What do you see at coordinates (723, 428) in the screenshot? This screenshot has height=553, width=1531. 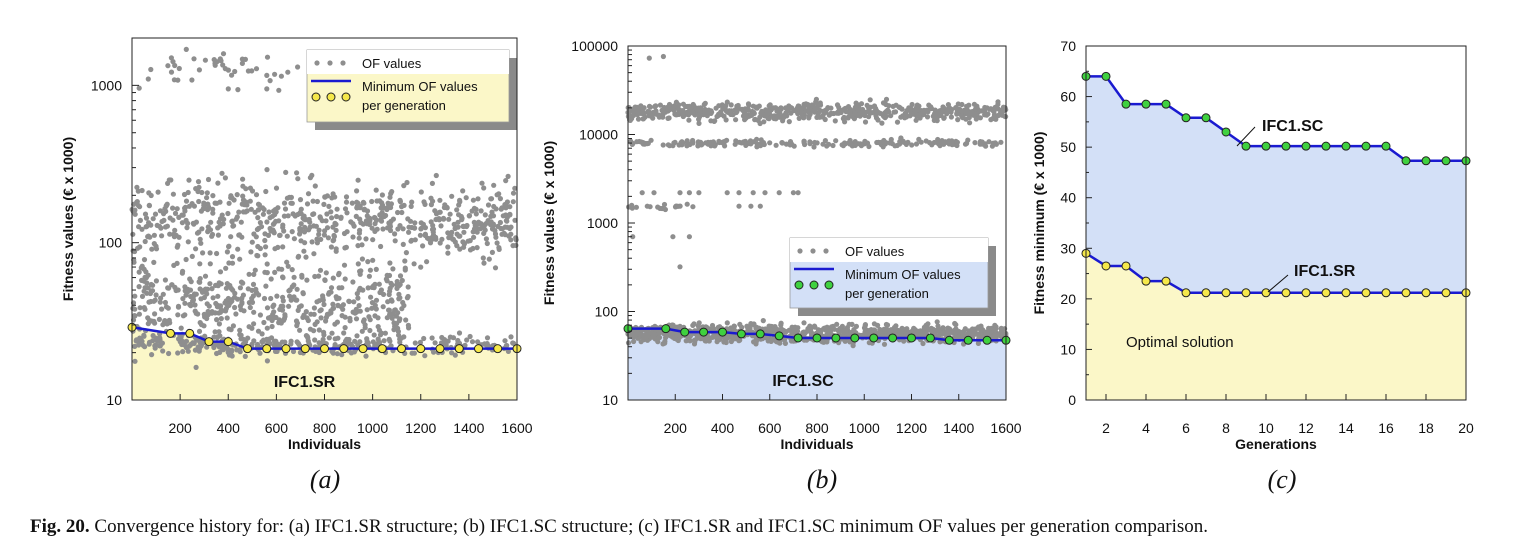 I see `x-tick-label: 400` at bounding box center [723, 428].